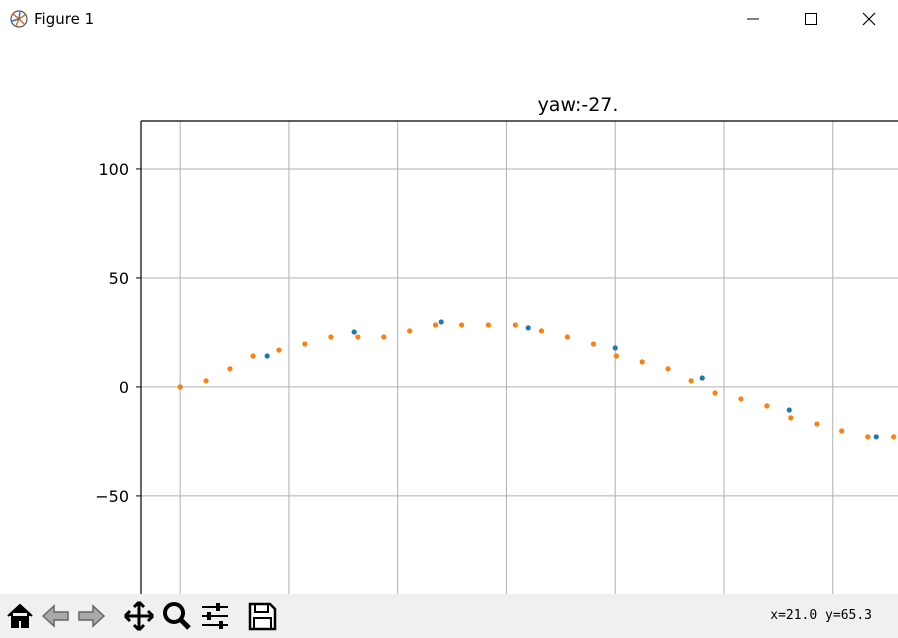 Image resolution: width=898 pixels, height=638 pixels. I want to click on y-tick-label: 50, so click(119, 278).